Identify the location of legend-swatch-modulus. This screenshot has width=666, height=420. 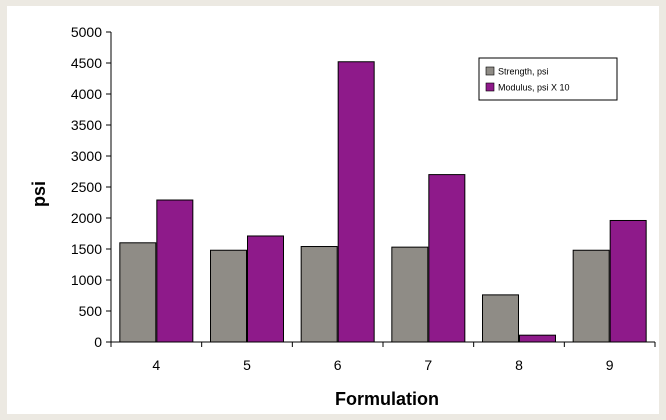
(490, 87).